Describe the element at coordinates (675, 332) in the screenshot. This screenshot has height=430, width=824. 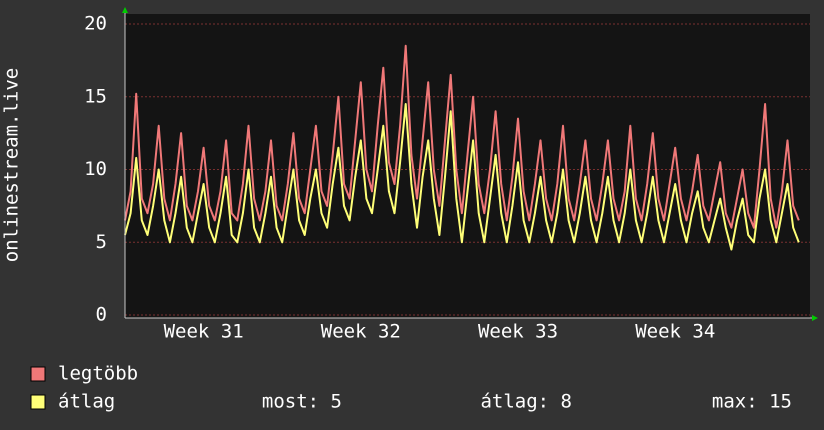
I see `x-tick-label: Week 34` at that location.